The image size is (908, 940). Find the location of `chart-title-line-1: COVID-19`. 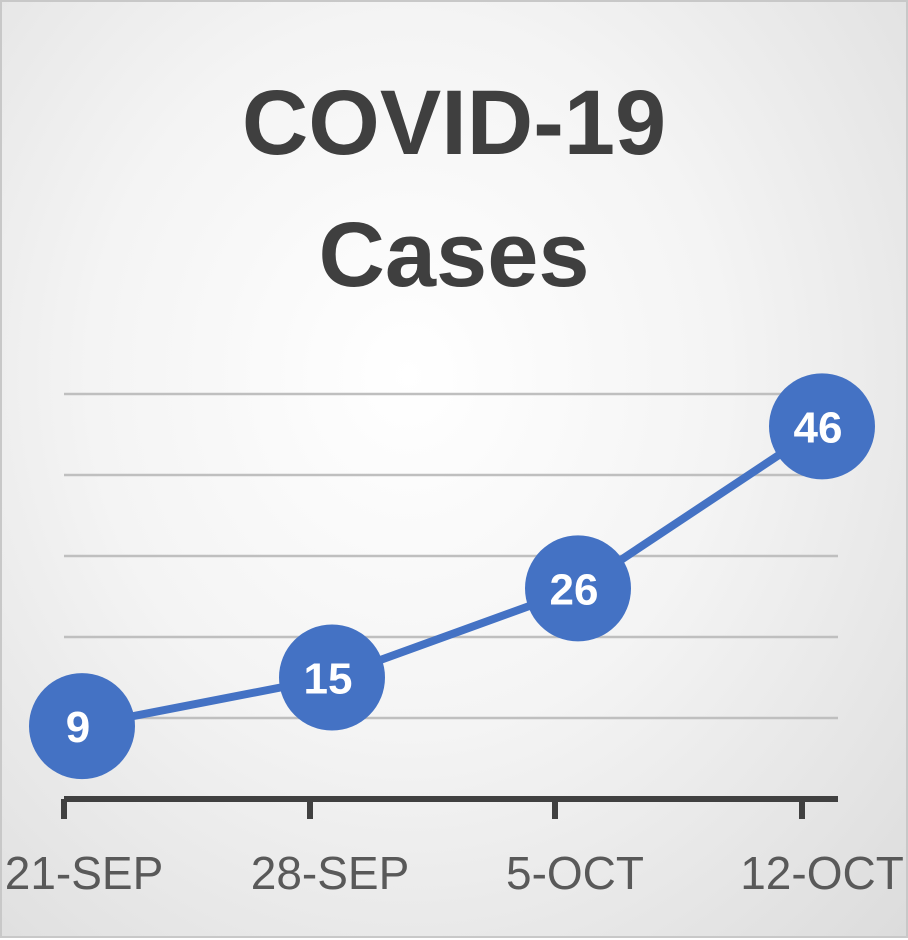

chart-title-line-1: COVID-19 is located at coordinates (454, 123).